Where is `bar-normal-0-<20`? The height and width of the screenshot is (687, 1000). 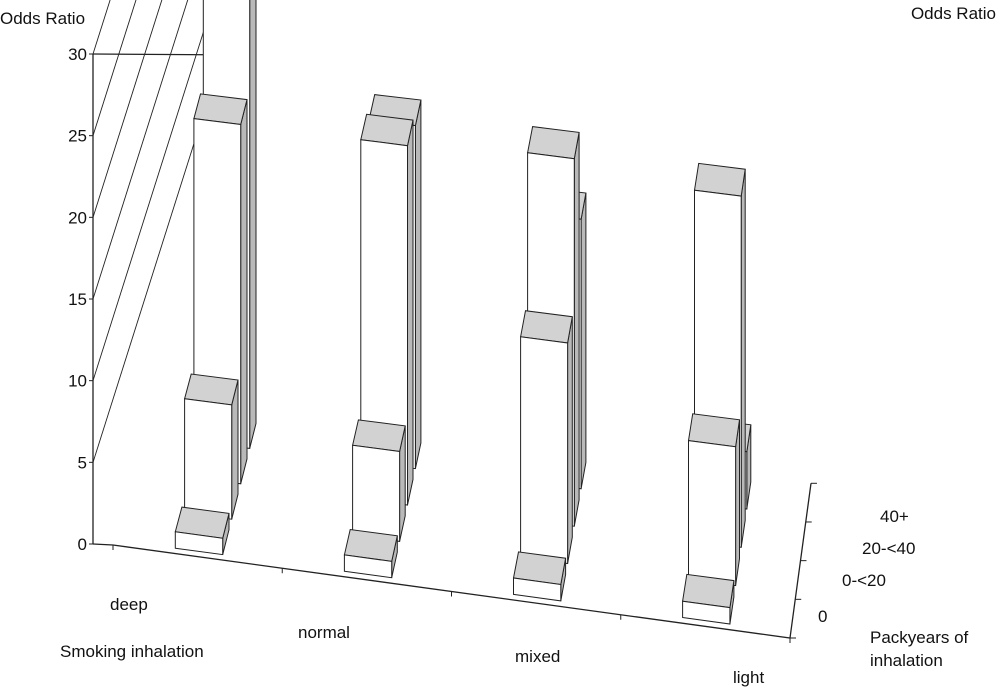
bar-normal-0-<20 is located at coordinates (378, 480).